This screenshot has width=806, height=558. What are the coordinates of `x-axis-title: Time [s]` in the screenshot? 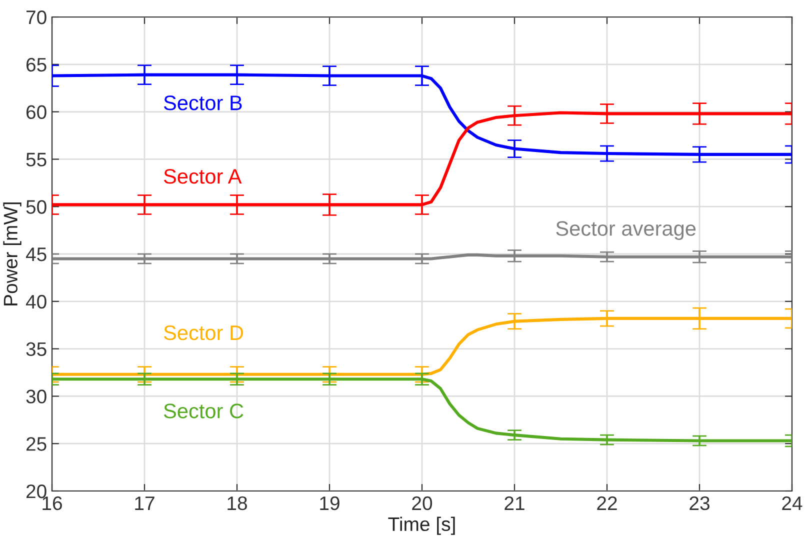 It's located at (421, 525).